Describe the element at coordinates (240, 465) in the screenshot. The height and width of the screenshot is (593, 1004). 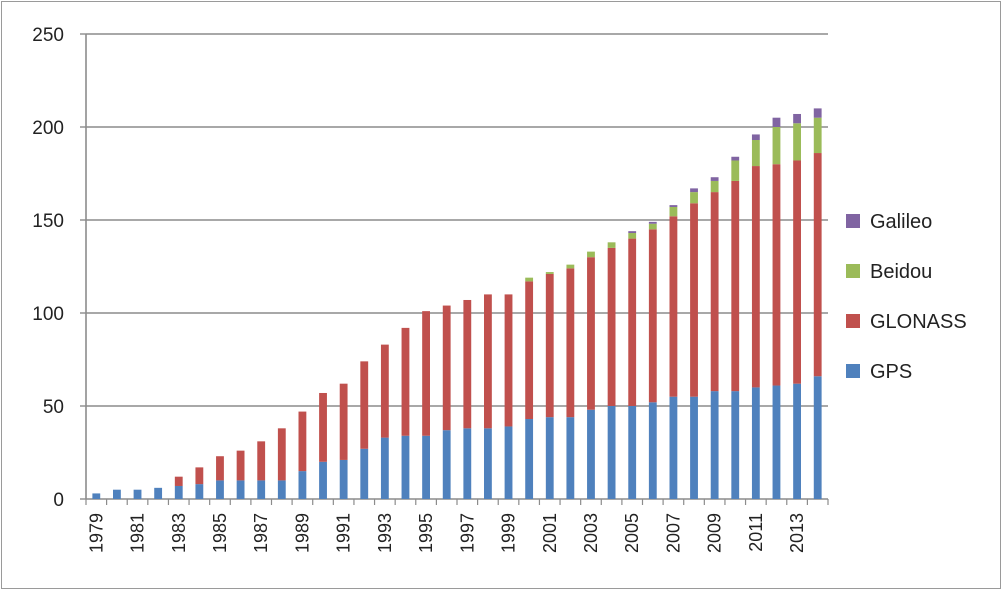
I see `bar-segment-glonass-1986` at that location.